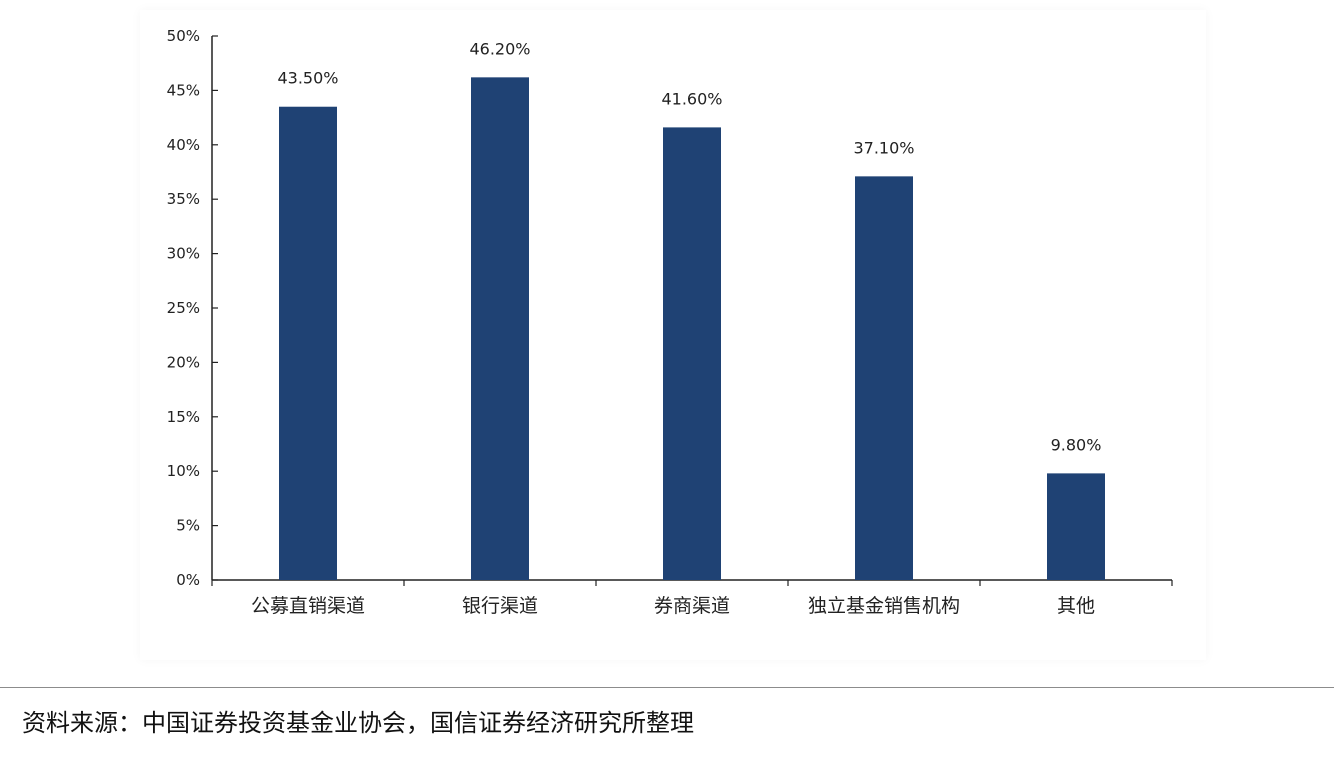 This screenshot has height=770, width=1344. Describe the element at coordinates (1076, 606) in the screenshot. I see `category-label: 其他` at that location.